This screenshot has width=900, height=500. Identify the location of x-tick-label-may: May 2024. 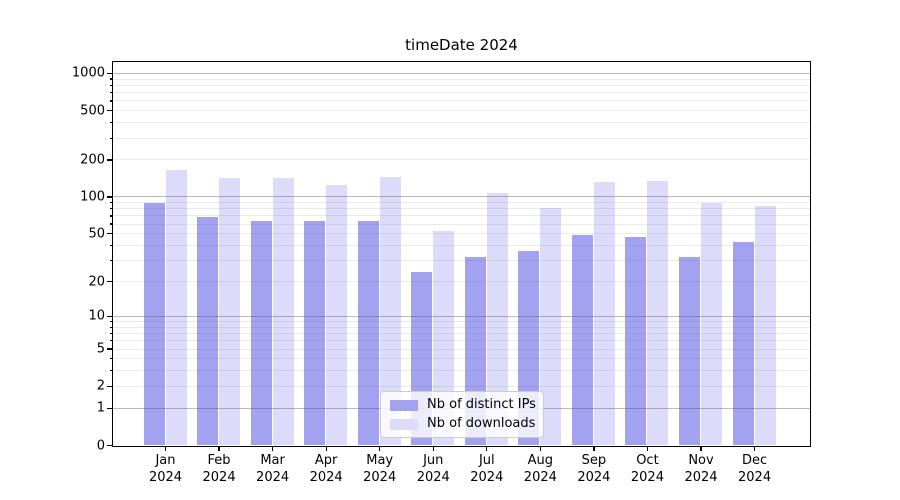
(380, 469).